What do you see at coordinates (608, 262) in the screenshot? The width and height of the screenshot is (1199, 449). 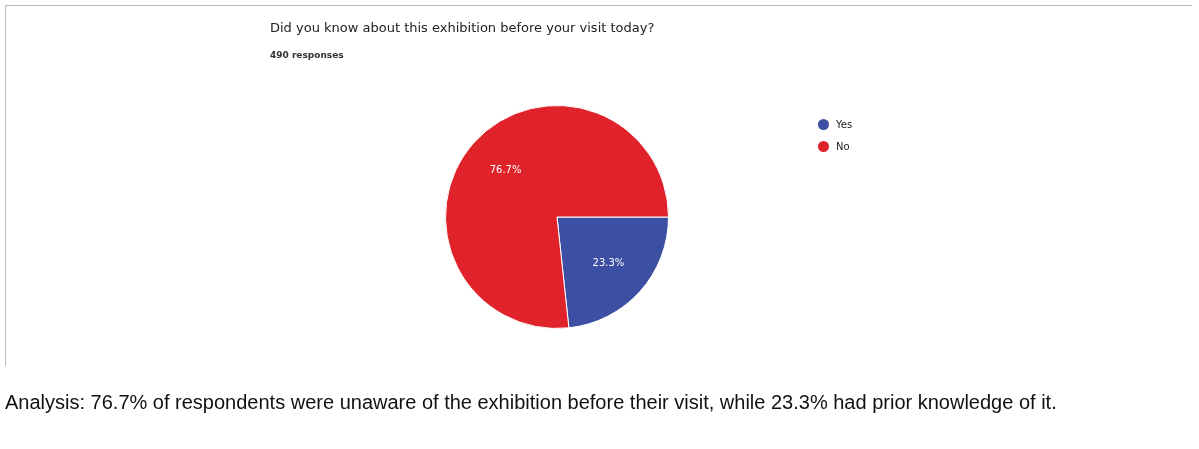 I see `data-label: 23.3%` at bounding box center [608, 262].